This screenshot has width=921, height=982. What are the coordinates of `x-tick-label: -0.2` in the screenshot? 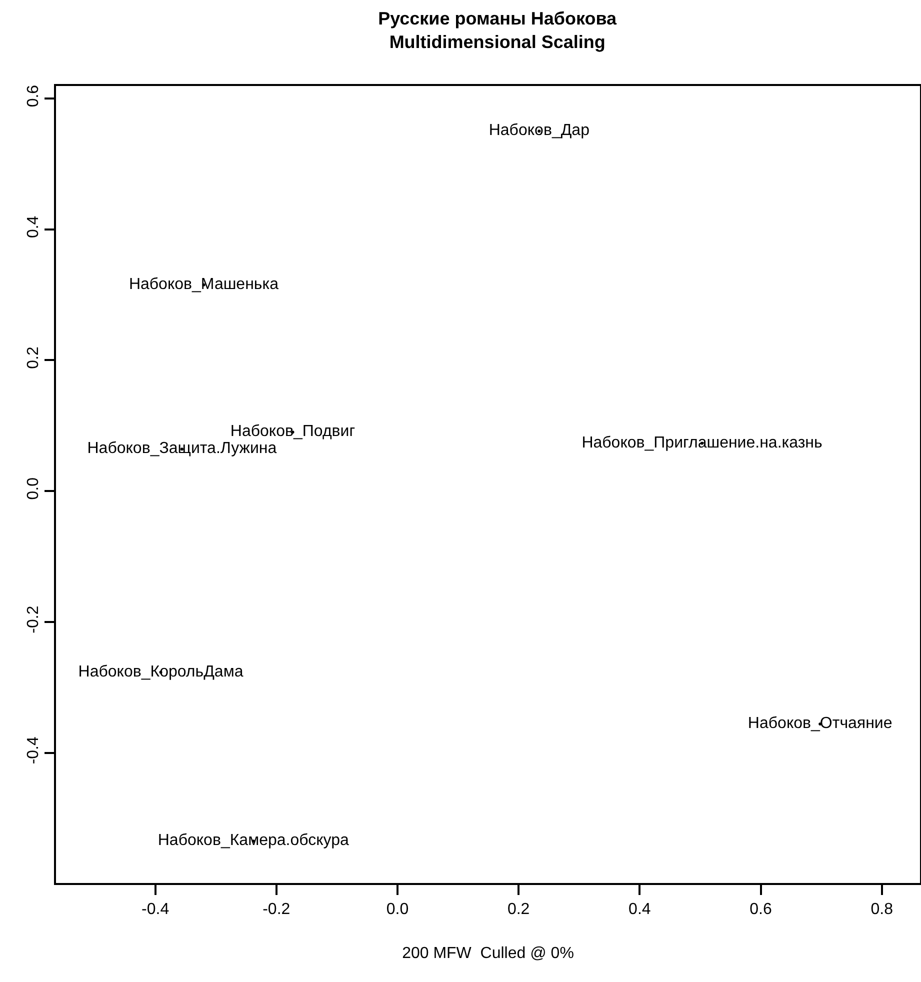 It's located at (276, 909).